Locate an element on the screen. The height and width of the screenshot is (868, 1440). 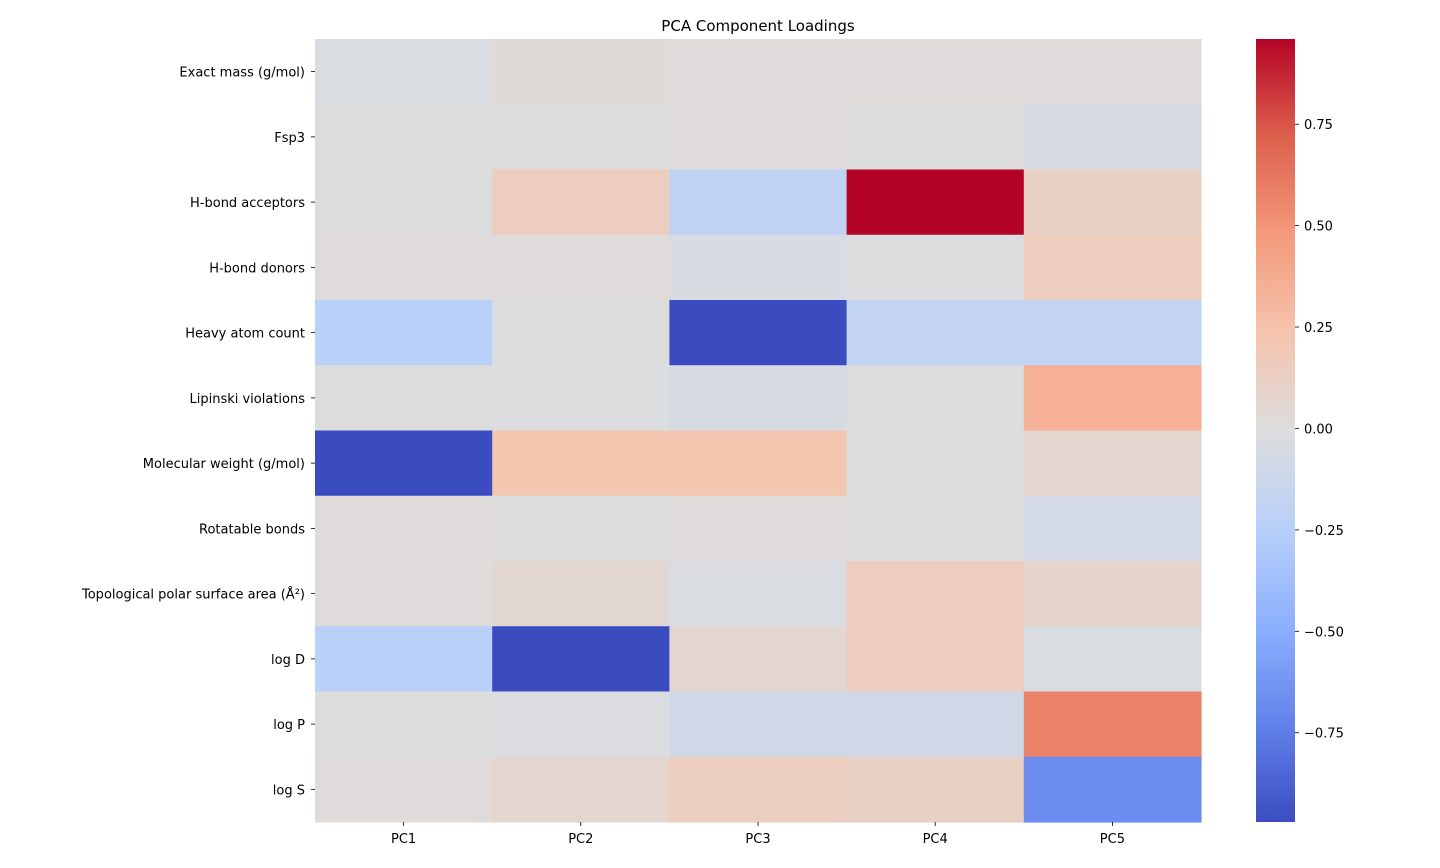
y-tick-label: Exact mass (g/mol) is located at coordinates (242, 73).